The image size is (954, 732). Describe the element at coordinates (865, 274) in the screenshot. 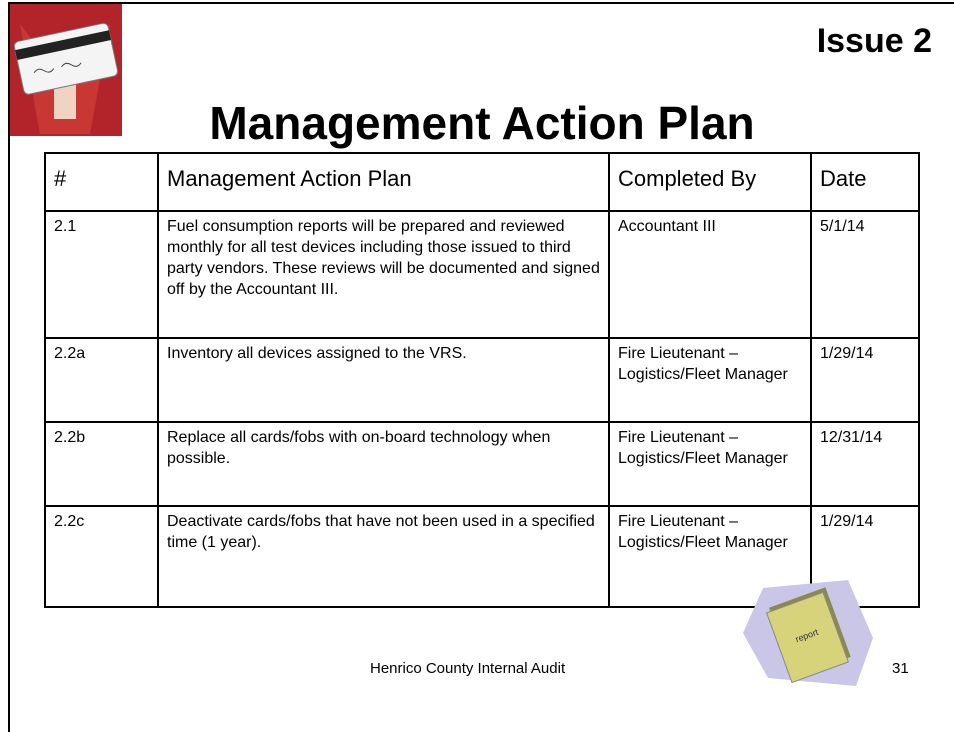

I see `table-cell: 5/1/14` at that location.